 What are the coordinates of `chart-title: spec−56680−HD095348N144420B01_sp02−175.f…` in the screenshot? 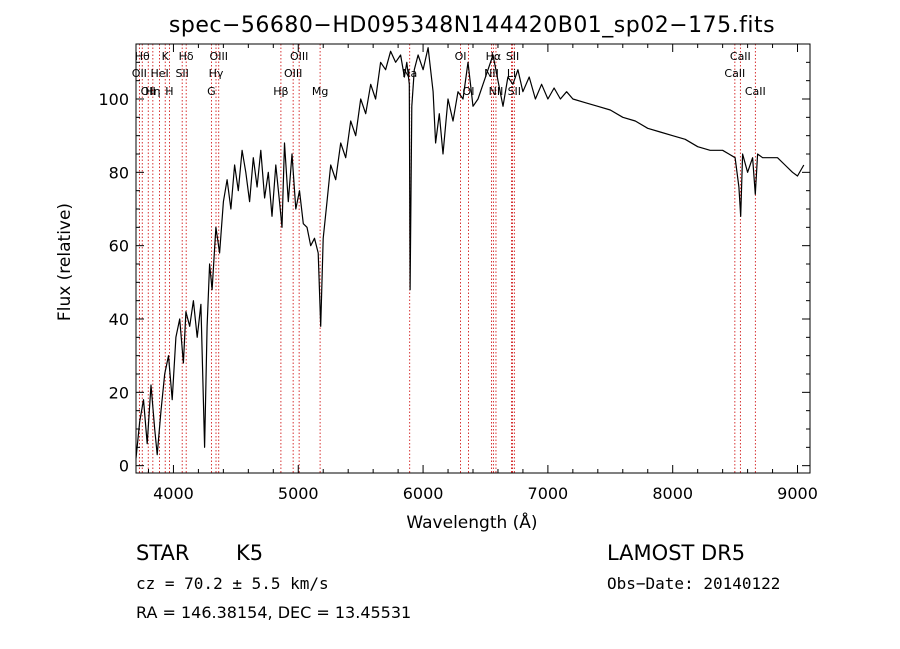 It's located at (472, 25).